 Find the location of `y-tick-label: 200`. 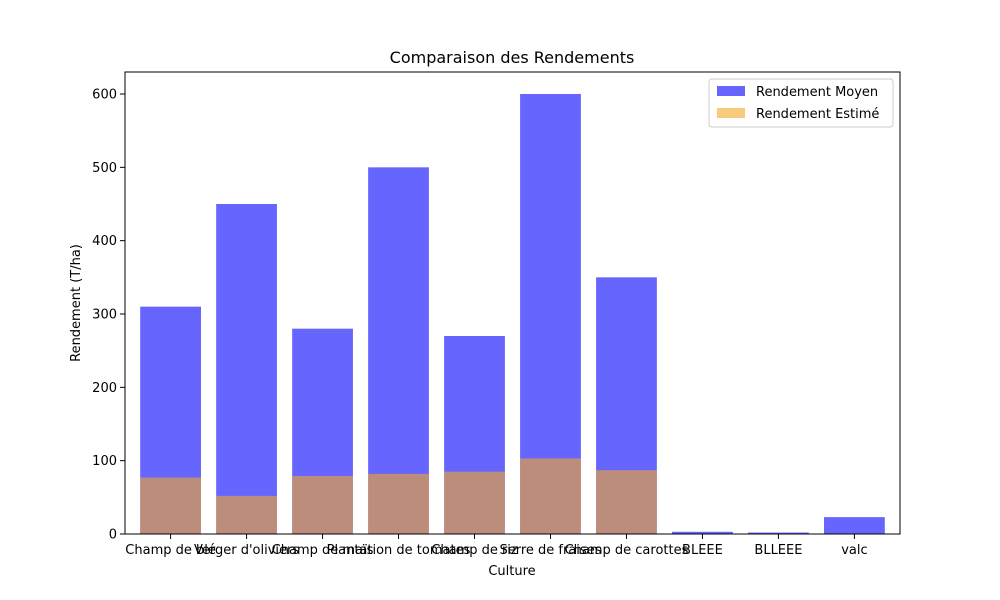

y-tick-label: 200 is located at coordinates (104, 388).